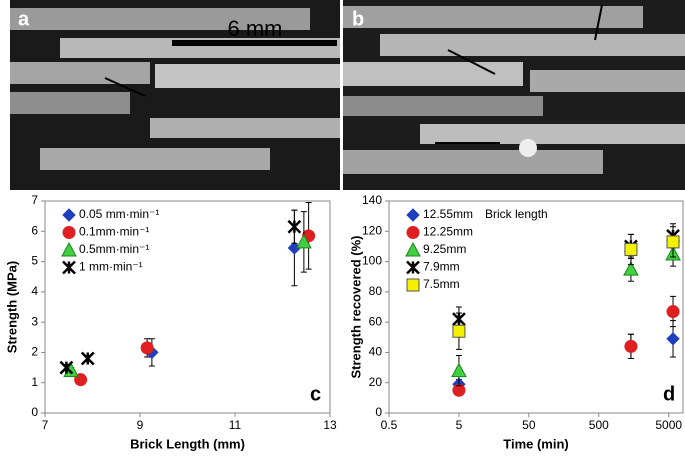  I want to click on scale-label: 6 mm, so click(255, 28).